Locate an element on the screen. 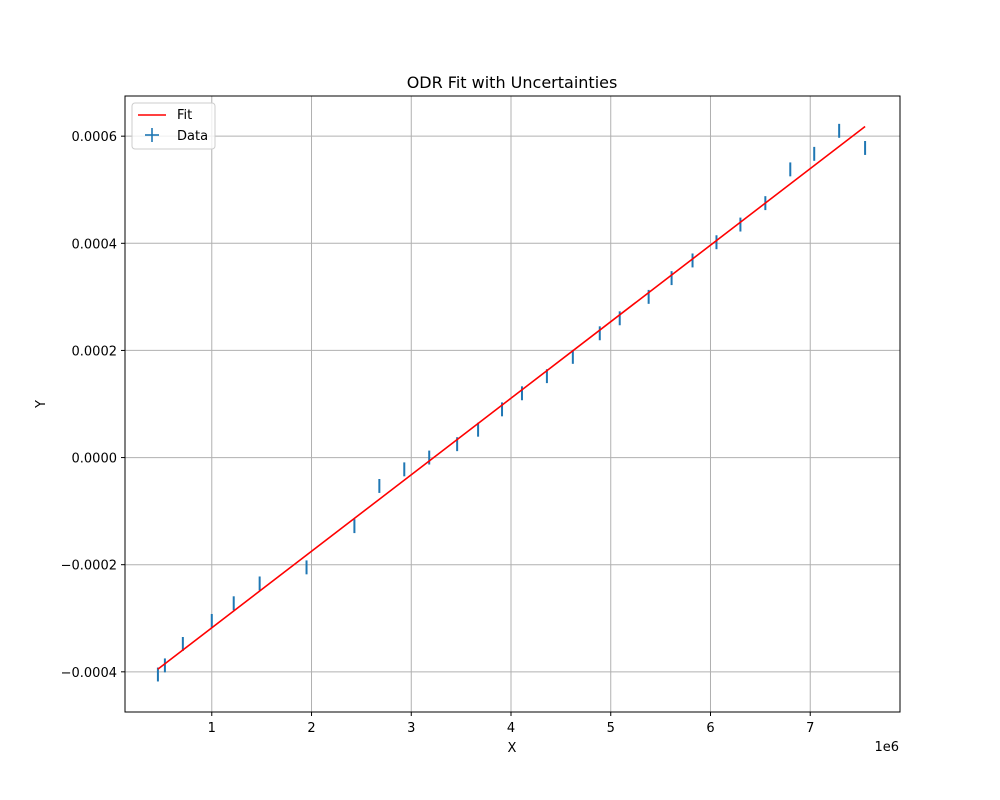 The image size is (1000, 800). y-tick-label: 0.0002 is located at coordinates (95, 351).